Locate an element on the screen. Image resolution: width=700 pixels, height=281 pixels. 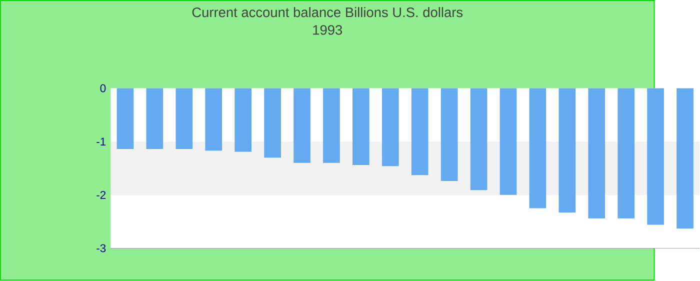
y-tick-label: -3 is located at coordinates (101, 248).